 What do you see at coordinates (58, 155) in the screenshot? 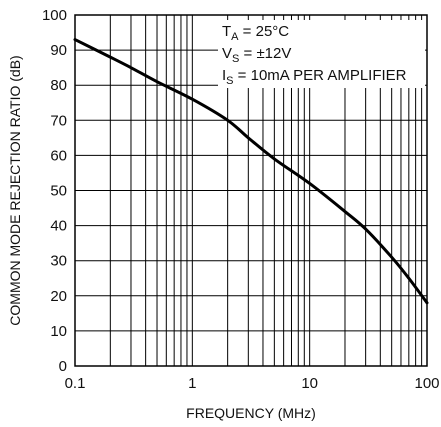
I see `y-tick-label: 60` at bounding box center [58, 155].